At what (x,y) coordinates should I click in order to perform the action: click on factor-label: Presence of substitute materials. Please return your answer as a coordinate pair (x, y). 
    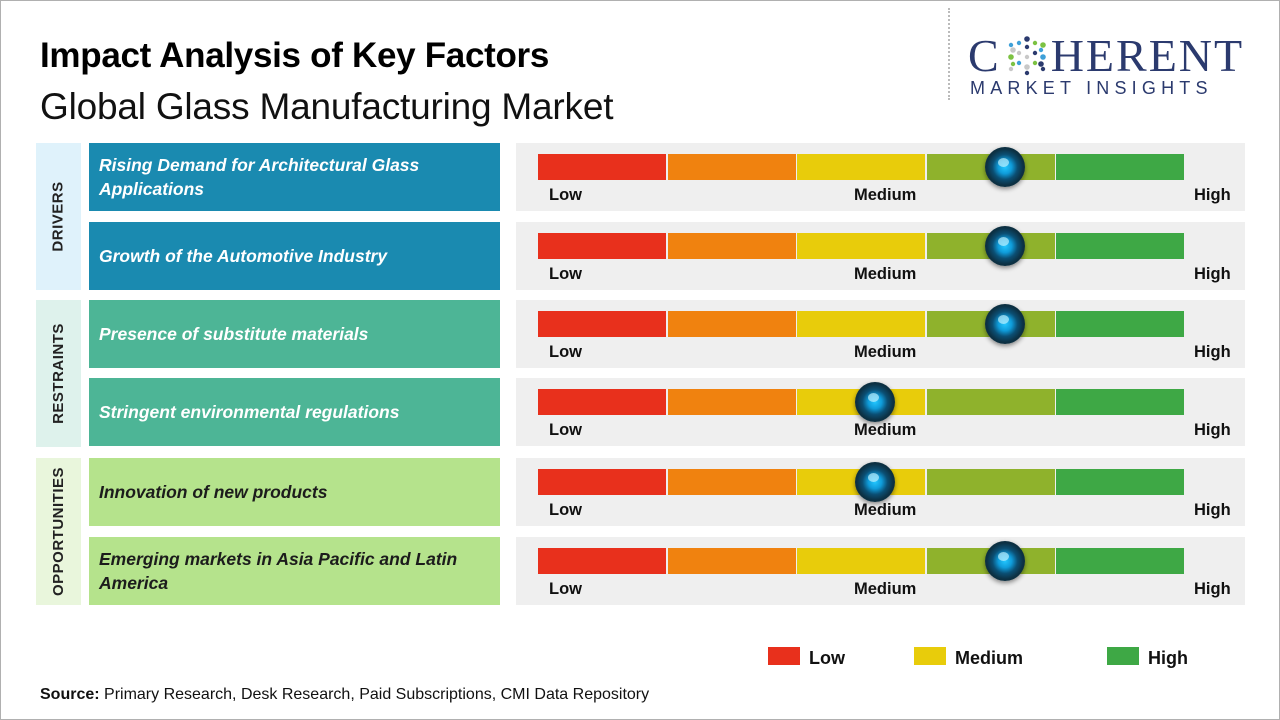
    Looking at the image, I should click on (294, 334).